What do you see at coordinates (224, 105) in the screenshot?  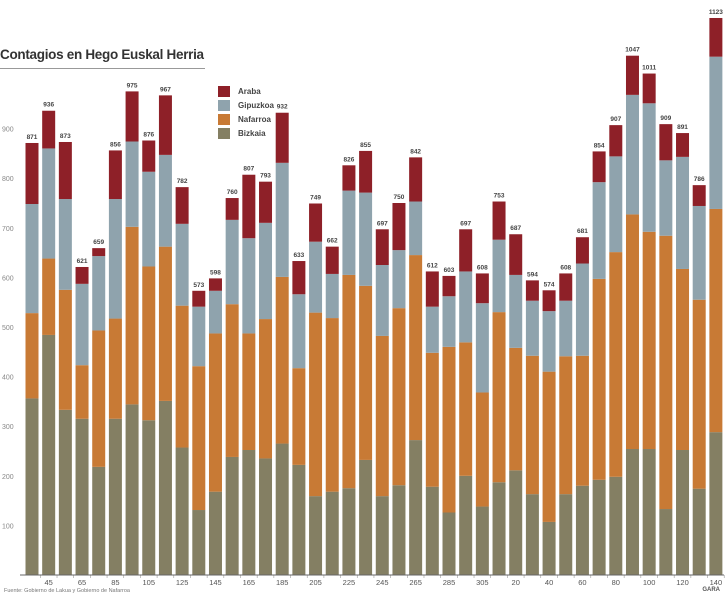 I see `legend-swatch-gipuzkoa` at bounding box center [224, 105].